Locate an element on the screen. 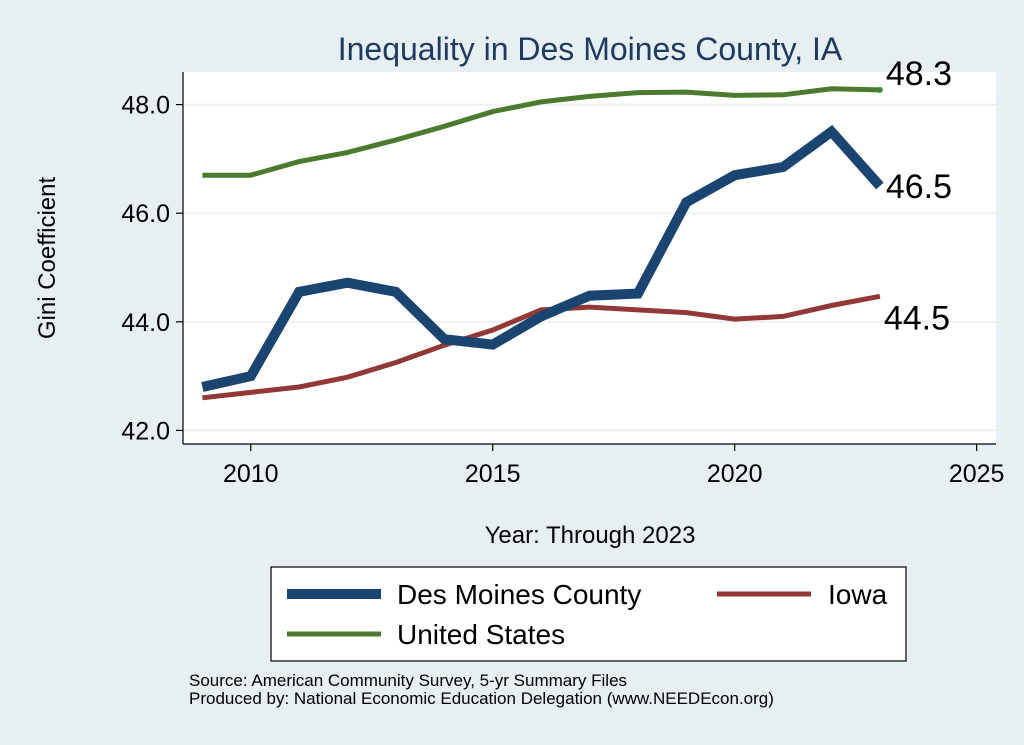 The height and width of the screenshot is (745, 1024). y-axis-title: Gini Coefficient is located at coordinates (47, 258).